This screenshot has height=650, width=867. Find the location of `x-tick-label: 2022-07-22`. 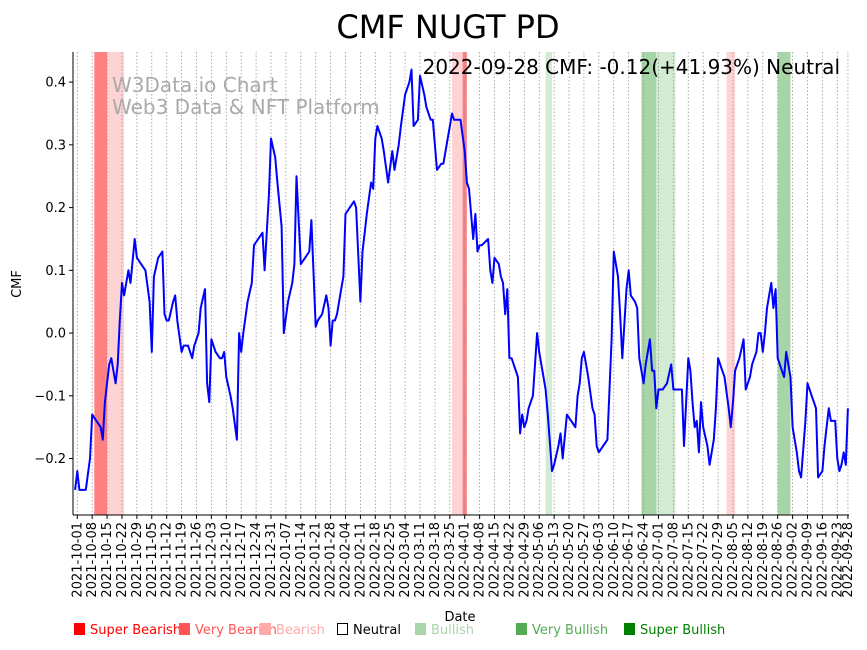

x-tick-label: 2022-07-22 is located at coordinates (703, 560).